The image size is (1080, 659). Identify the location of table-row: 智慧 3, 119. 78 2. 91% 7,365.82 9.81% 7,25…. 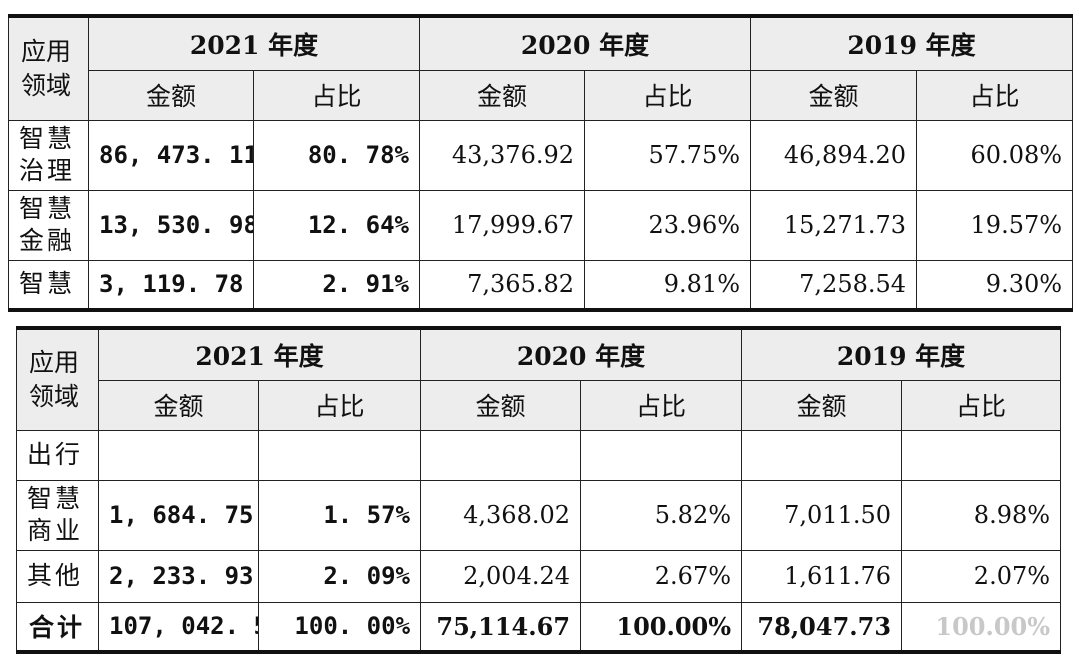
(541, 285).